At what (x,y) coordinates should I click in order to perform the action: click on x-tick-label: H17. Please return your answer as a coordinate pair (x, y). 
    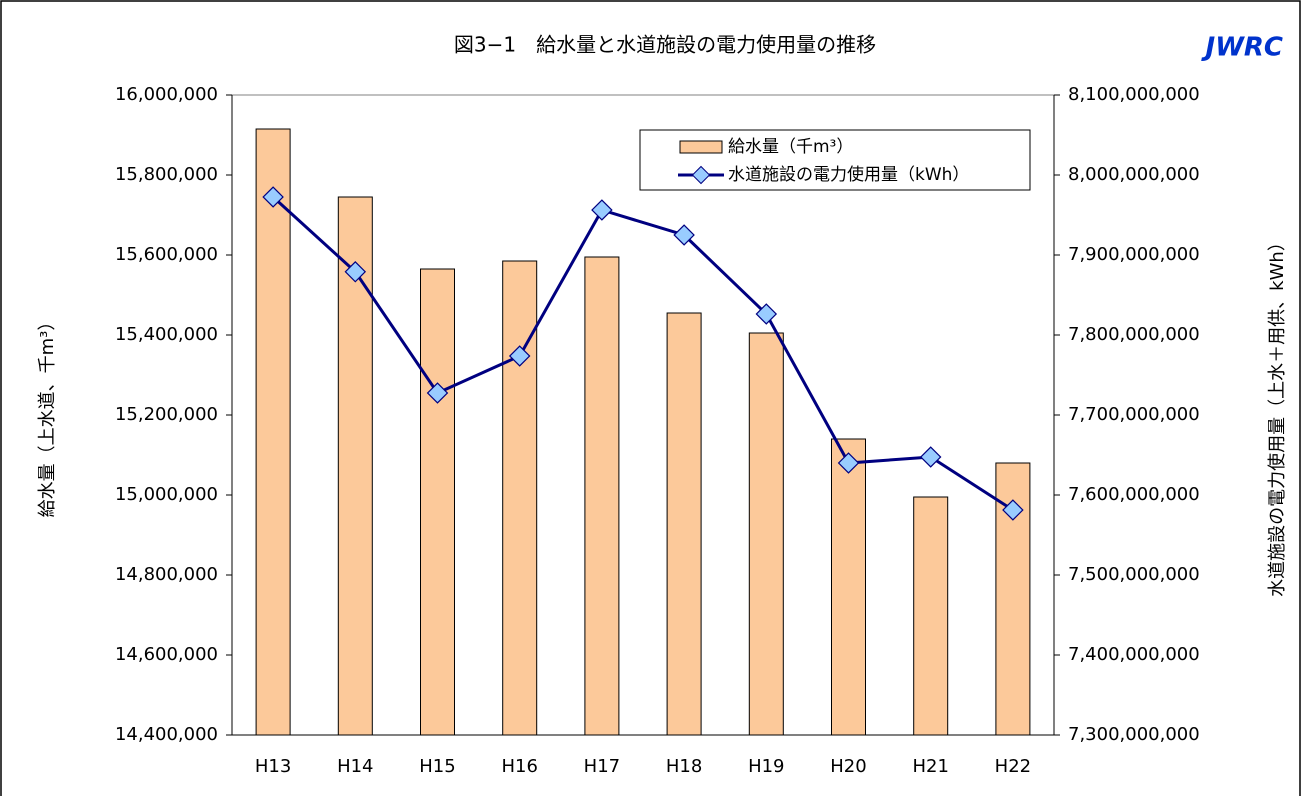
    Looking at the image, I should click on (602, 766).